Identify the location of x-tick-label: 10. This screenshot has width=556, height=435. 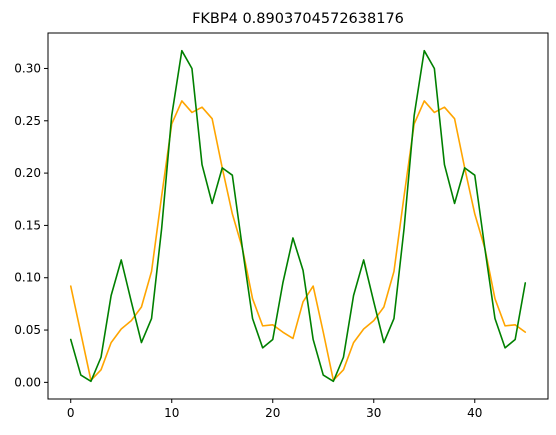
(171, 413).